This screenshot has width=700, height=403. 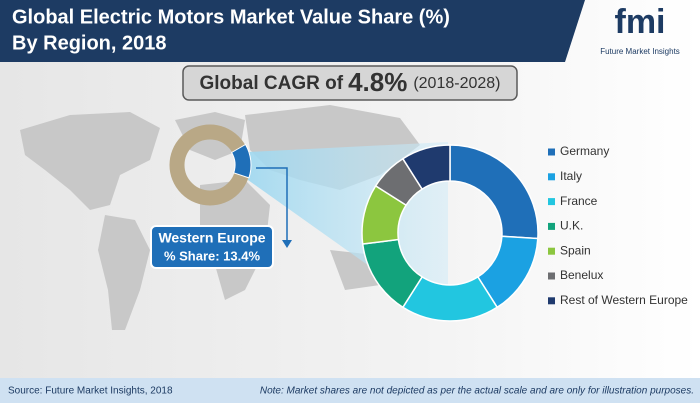 What do you see at coordinates (90, 391) in the screenshot?
I see `source: Source: Future Market Insights, 2018` at bounding box center [90, 391].